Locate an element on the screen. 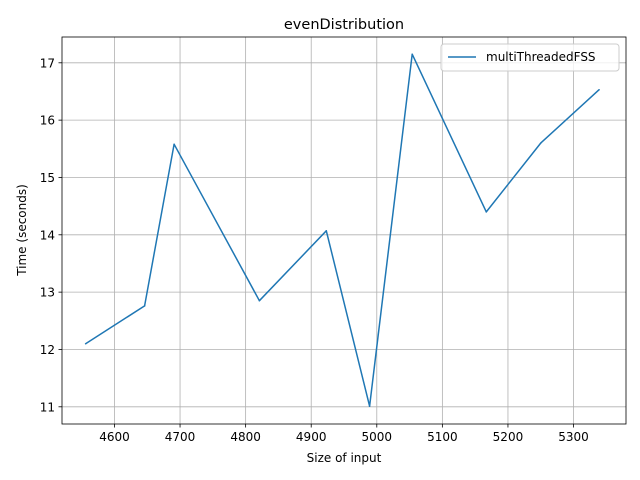 This screenshot has height=480, width=640. x-tick-label: 5000 is located at coordinates (377, 437).